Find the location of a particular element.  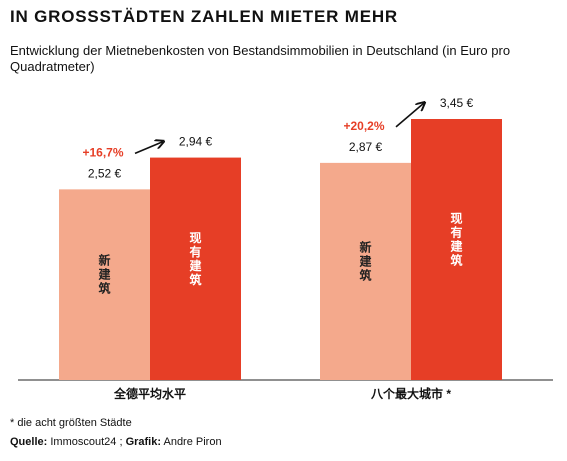

growth-annotation: +16,7% is located at coordinates (102, 152).